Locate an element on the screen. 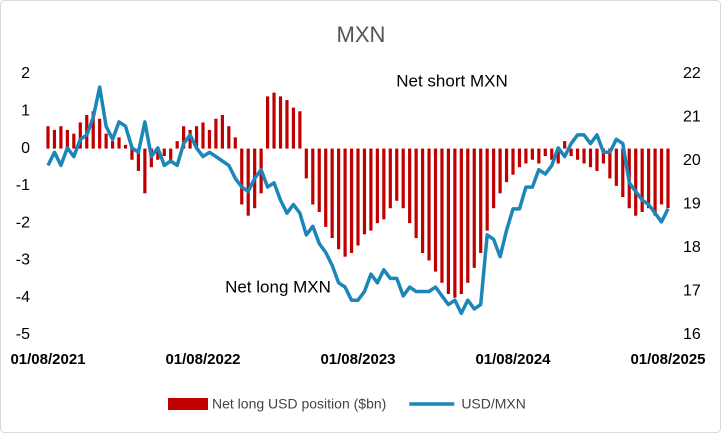 The height and width of the screenshot is (434, 722). y2-tick-label: 16 is located at coordinates (692, 334).